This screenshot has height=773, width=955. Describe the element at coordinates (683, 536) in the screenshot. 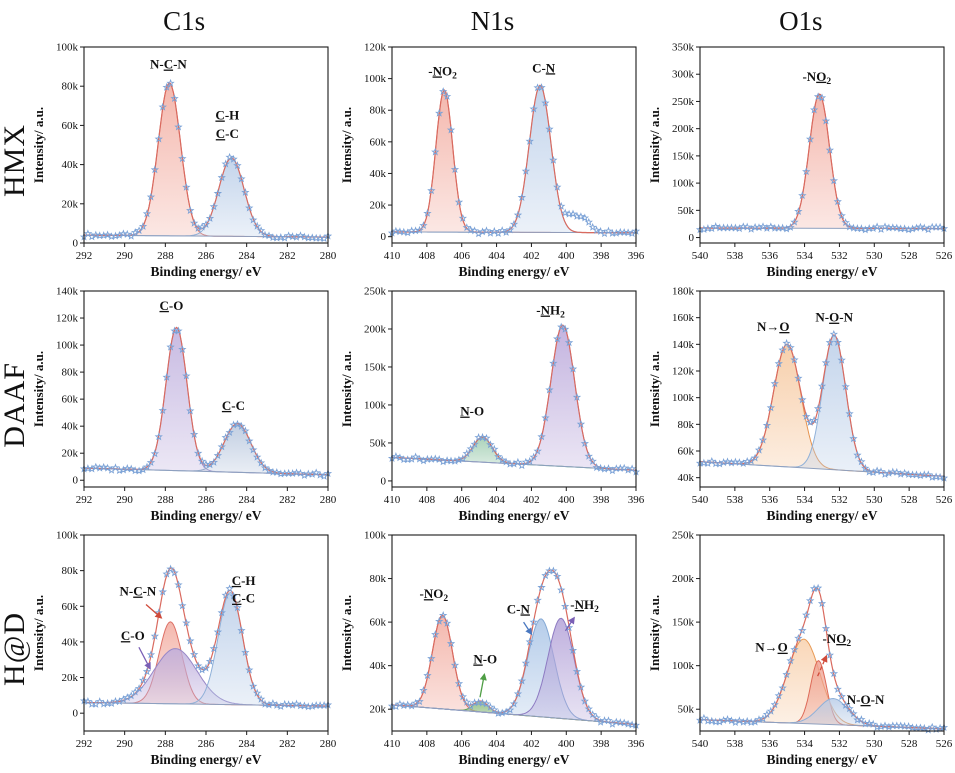

I see `y-tick-label: 250k` at that location.